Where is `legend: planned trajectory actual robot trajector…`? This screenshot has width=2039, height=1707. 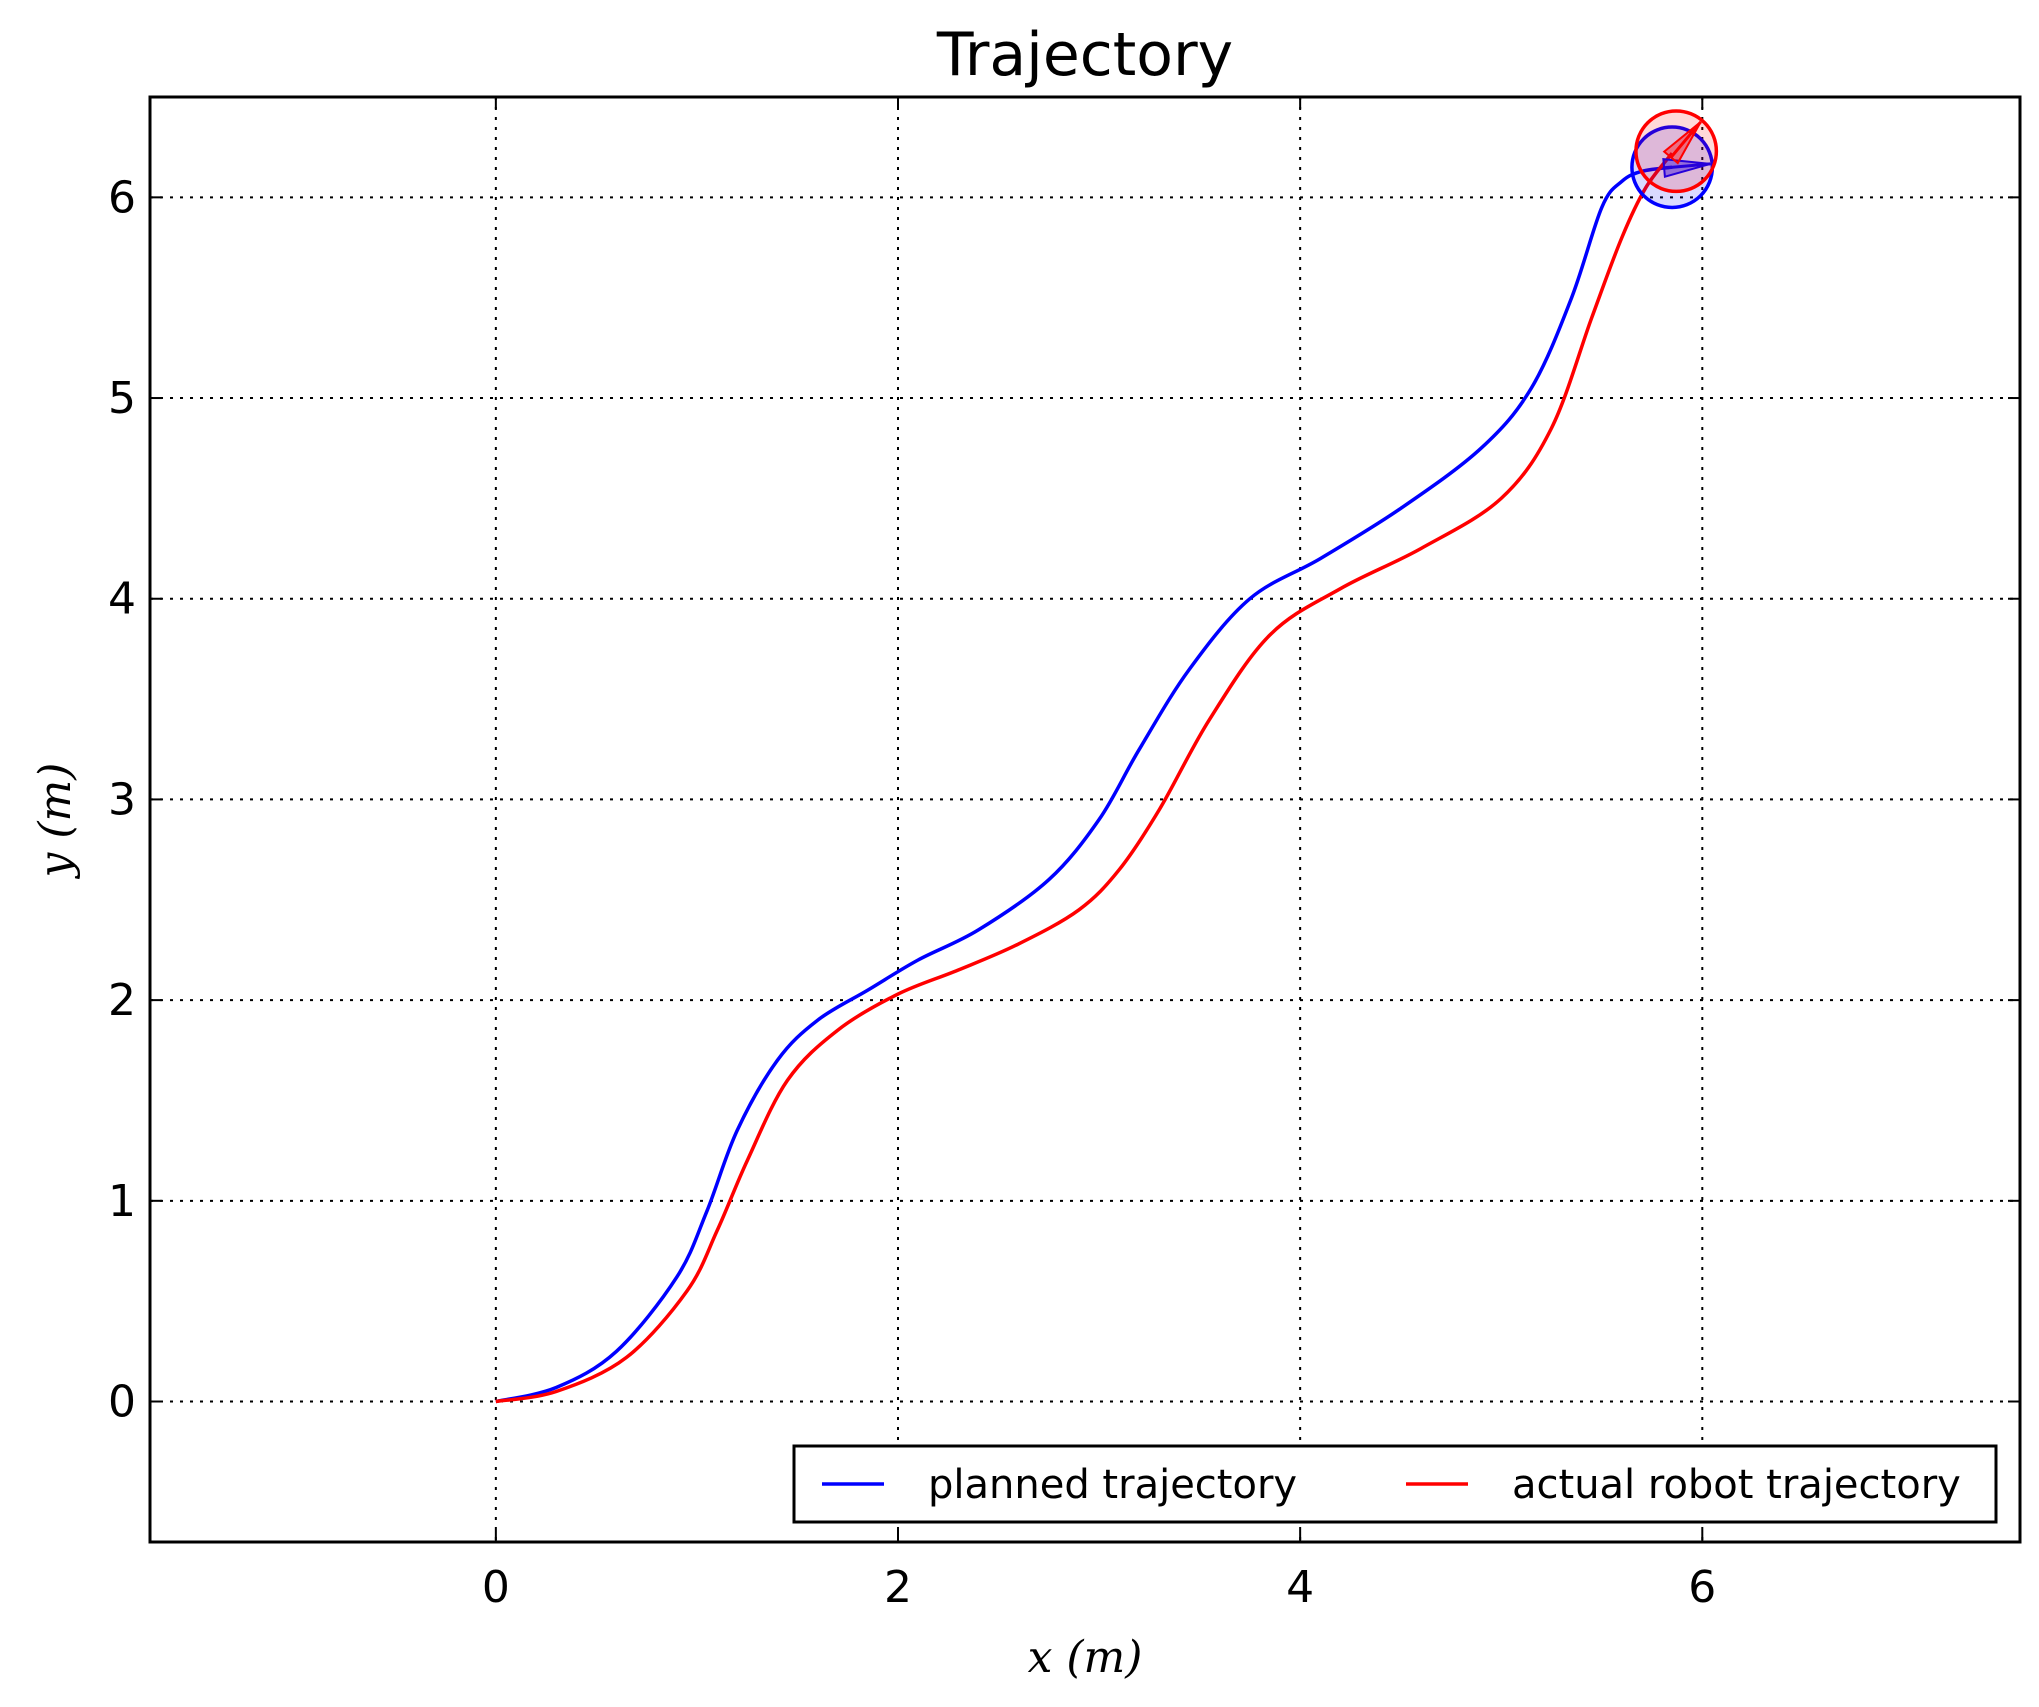
legend: planned trajectory actual robot trajector… is located at coordinates (1395, 1484).